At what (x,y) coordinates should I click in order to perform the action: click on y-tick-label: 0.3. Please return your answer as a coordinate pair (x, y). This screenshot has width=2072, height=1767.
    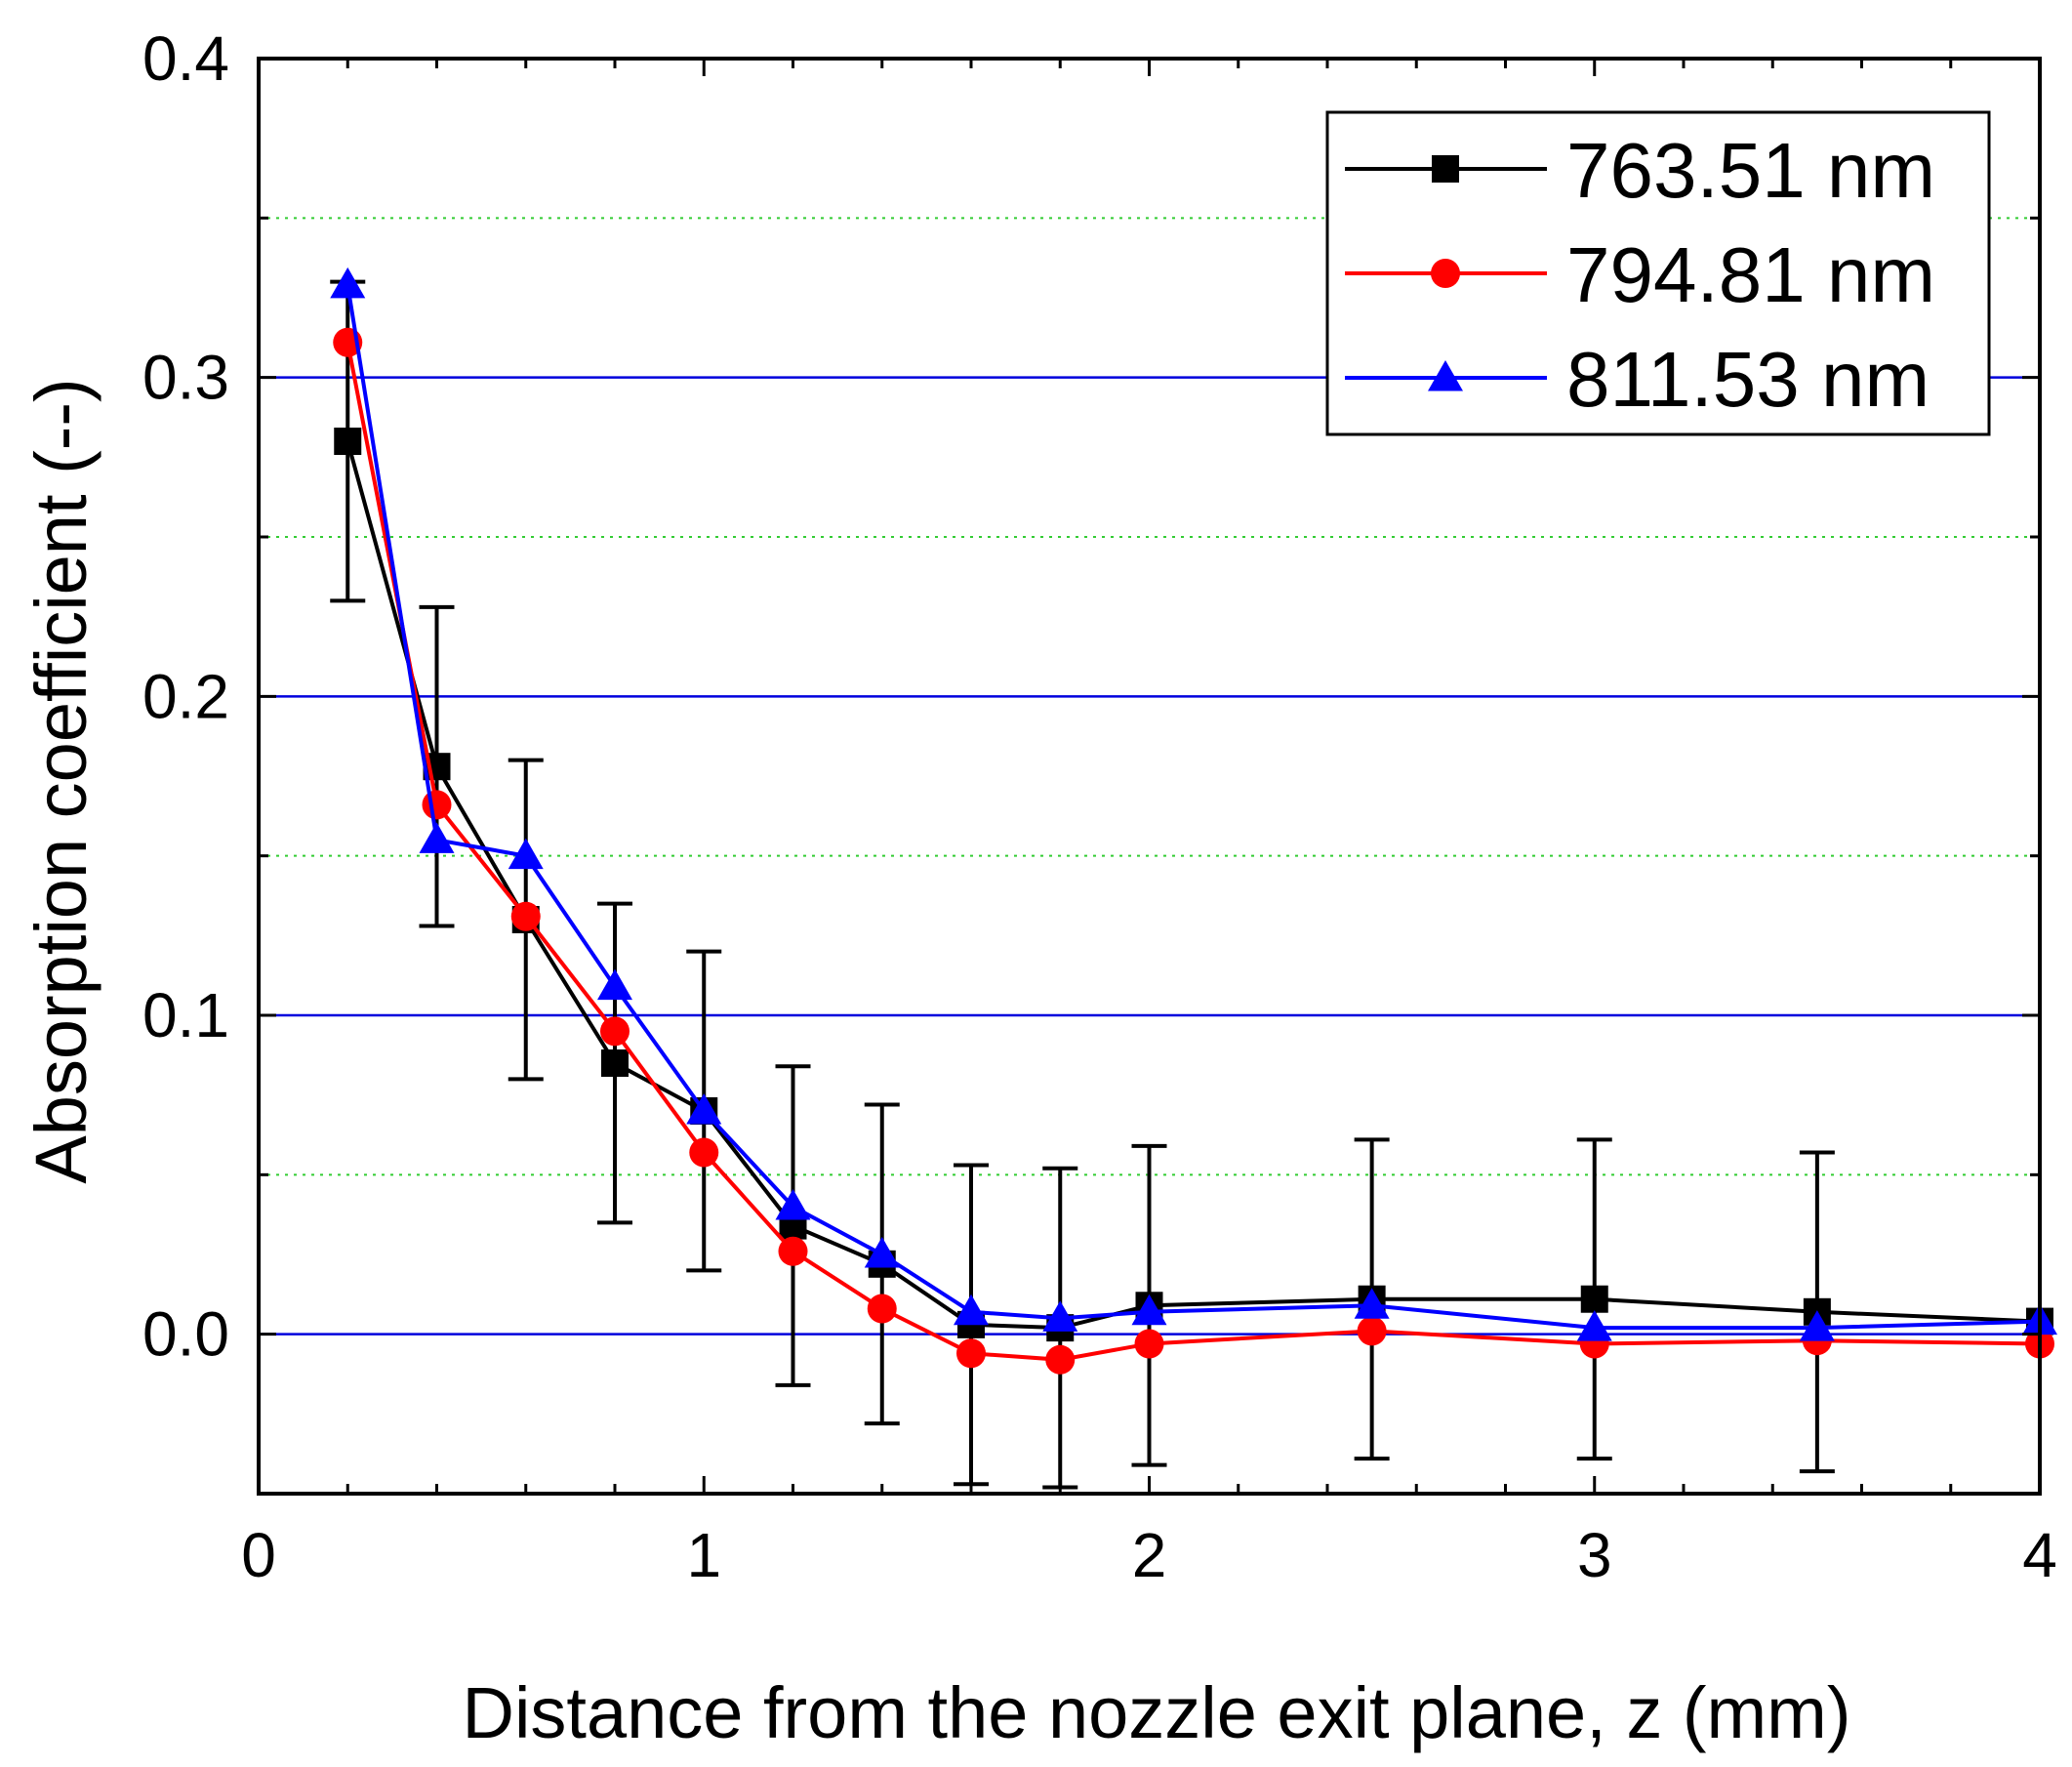
    Looking at the image, I should click on (185, 378).